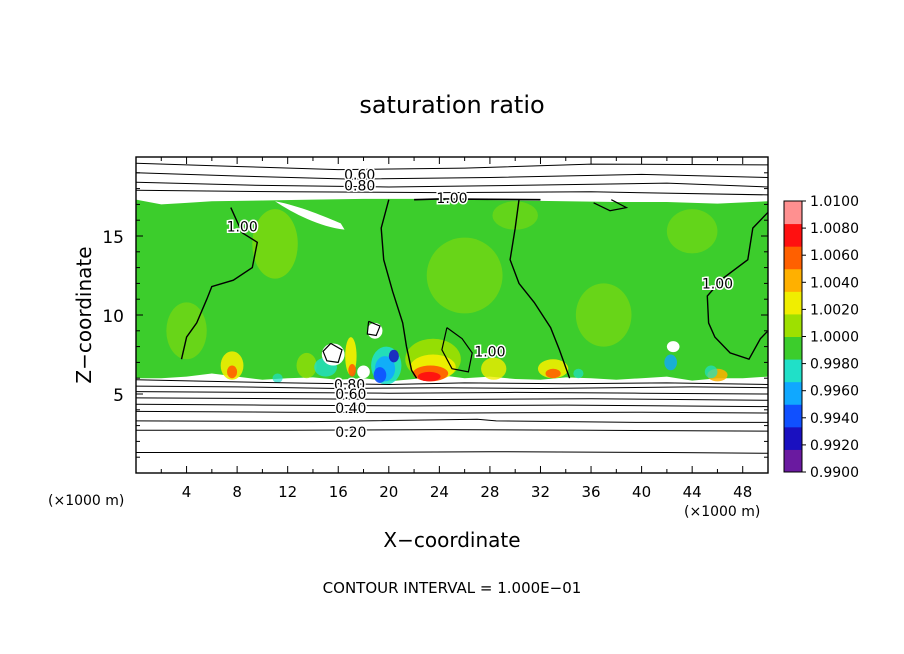 Image resolution: width=904 pixels, height=654 pixels. I want to click on colorbar-label: 0.9940, so click(834, 419).